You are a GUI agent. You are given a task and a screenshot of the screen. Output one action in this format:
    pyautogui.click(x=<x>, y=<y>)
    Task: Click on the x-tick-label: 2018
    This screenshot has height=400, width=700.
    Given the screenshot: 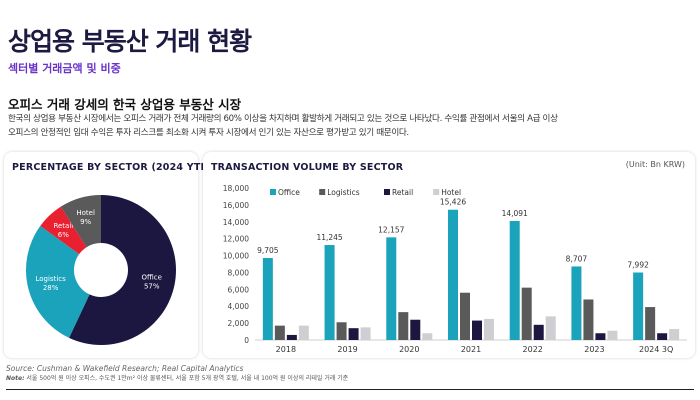 What is the action you would take?
    pyautogui.click(x=286, y=349)
    